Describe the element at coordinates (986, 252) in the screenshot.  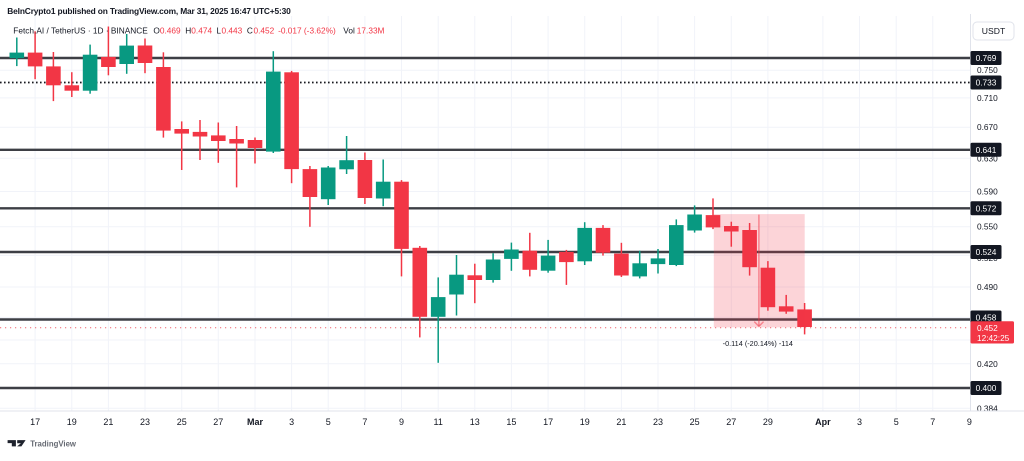
I see `svg-text: 0.524` at that location.